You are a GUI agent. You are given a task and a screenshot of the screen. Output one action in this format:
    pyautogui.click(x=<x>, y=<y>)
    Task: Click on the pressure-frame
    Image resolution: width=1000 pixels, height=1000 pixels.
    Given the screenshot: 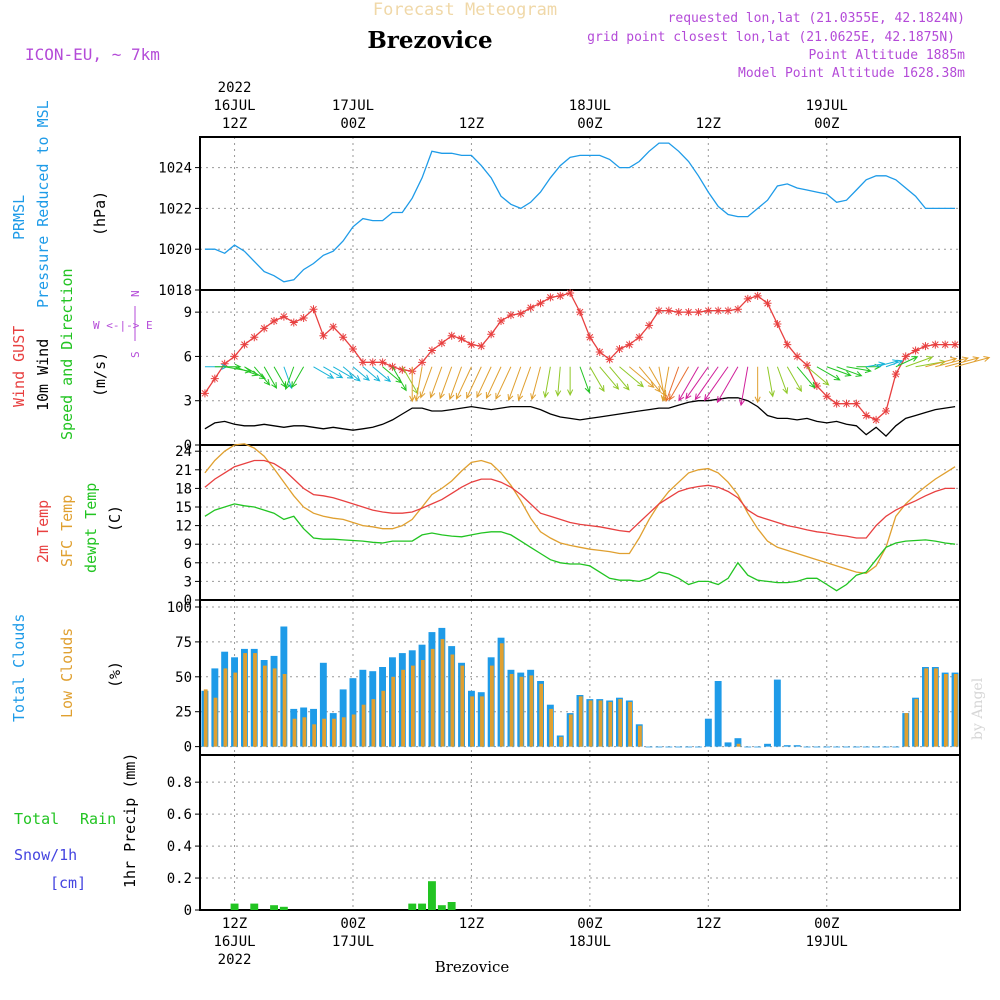 What is the action you would take?
    pyautogui.click(x=580, y=213)
    